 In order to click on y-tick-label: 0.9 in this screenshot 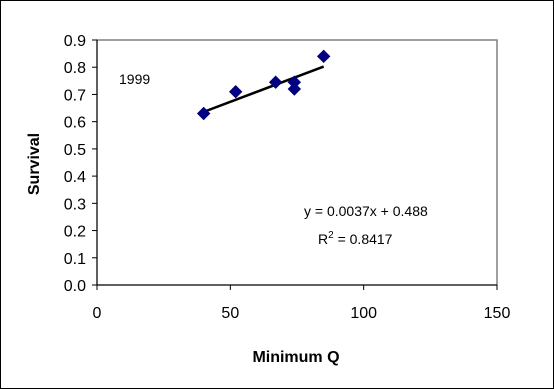, I will do `click(75, 41)`.